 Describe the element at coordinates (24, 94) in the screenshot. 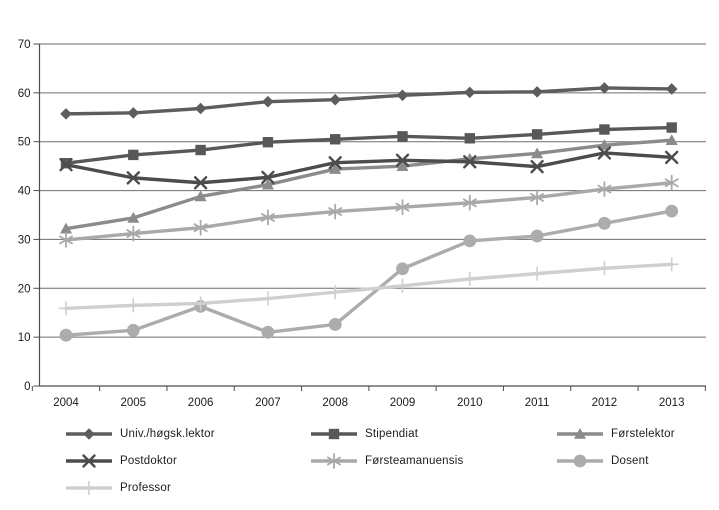

I see `y-tick-label: 60` at that location.